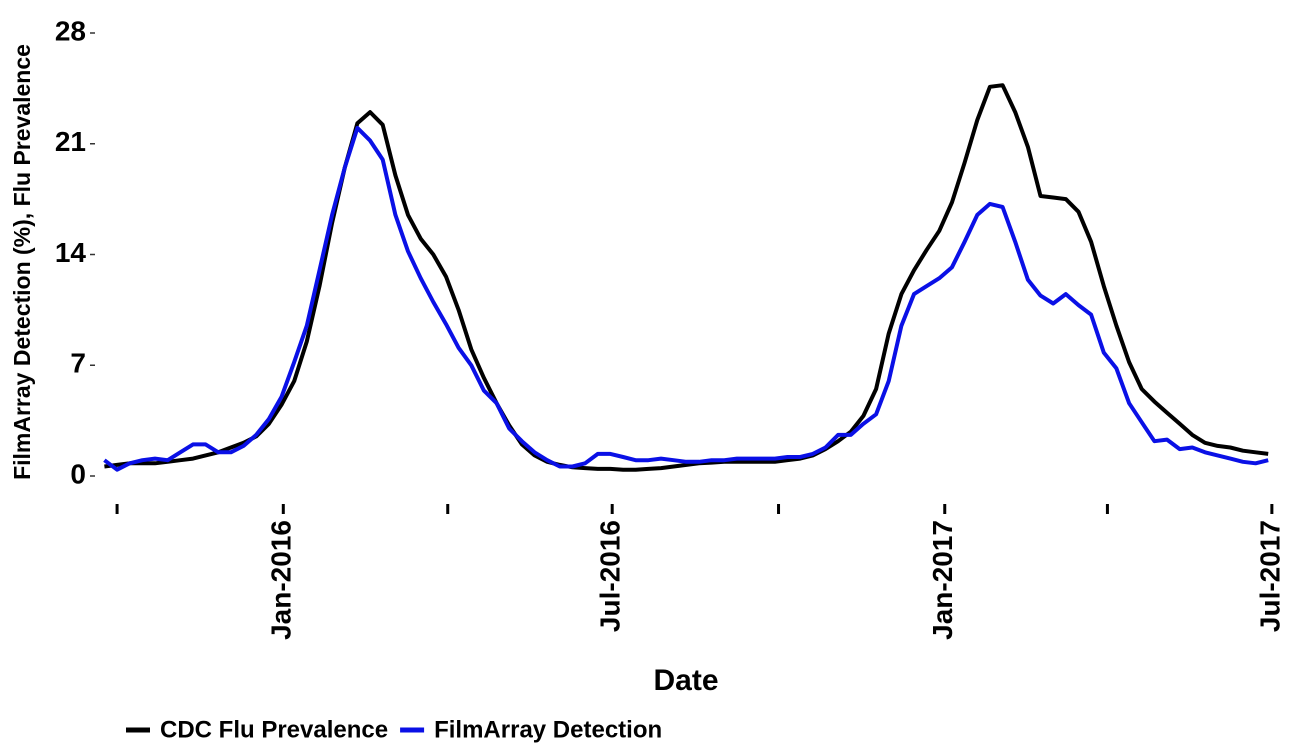 This screenshot has width=1296, height=749. Describe the element at coordinates (78, 363) in the screenshot. I see `y-tick-label: 7` at that location.